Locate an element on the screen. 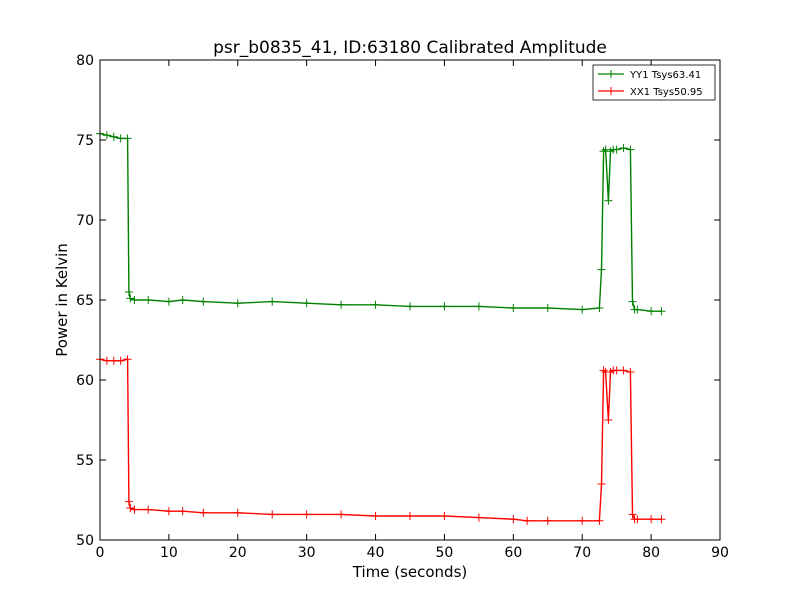 This screenshot has width=800, height=600. y-tick-label: 65 is located at coordinates (85, 301).